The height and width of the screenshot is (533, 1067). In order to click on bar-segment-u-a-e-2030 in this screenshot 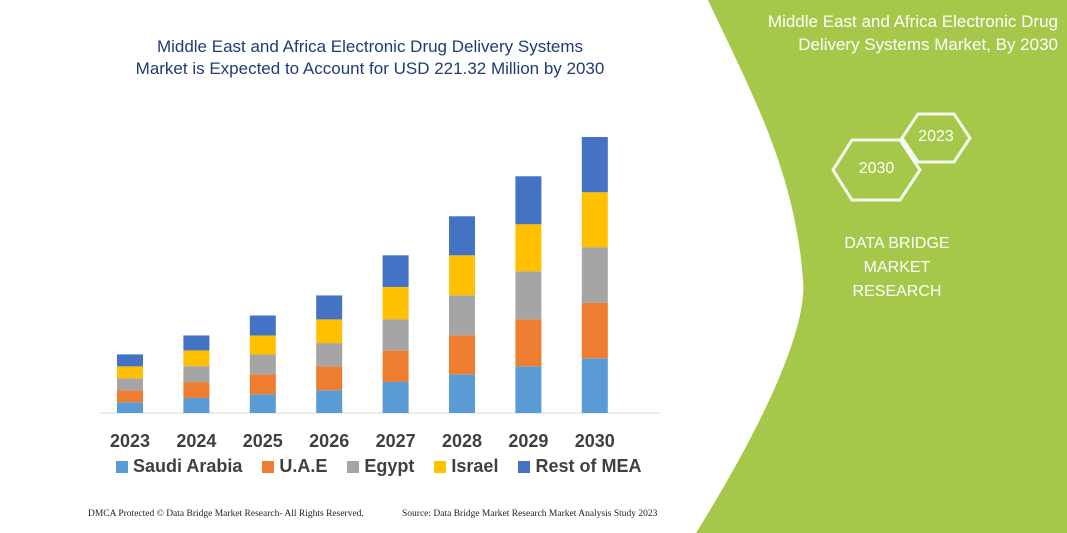, I will do `click(594, 330)`.